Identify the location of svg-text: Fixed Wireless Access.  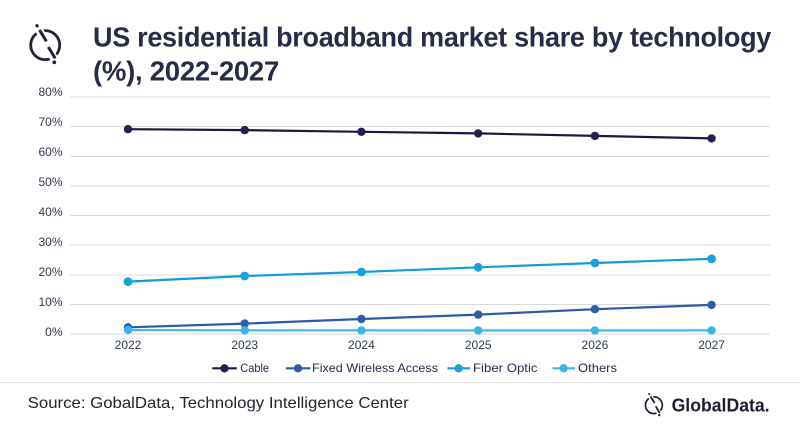
(375, 368).